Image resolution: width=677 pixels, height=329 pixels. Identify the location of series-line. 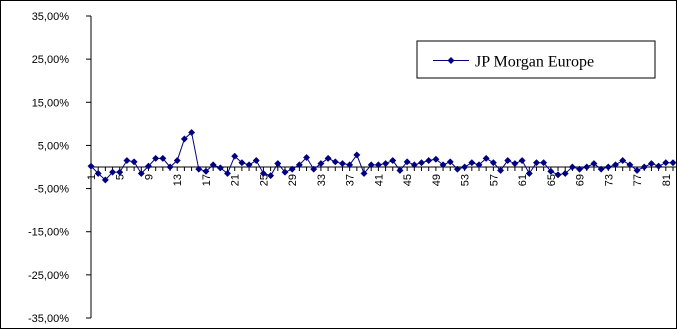
(381, 156).